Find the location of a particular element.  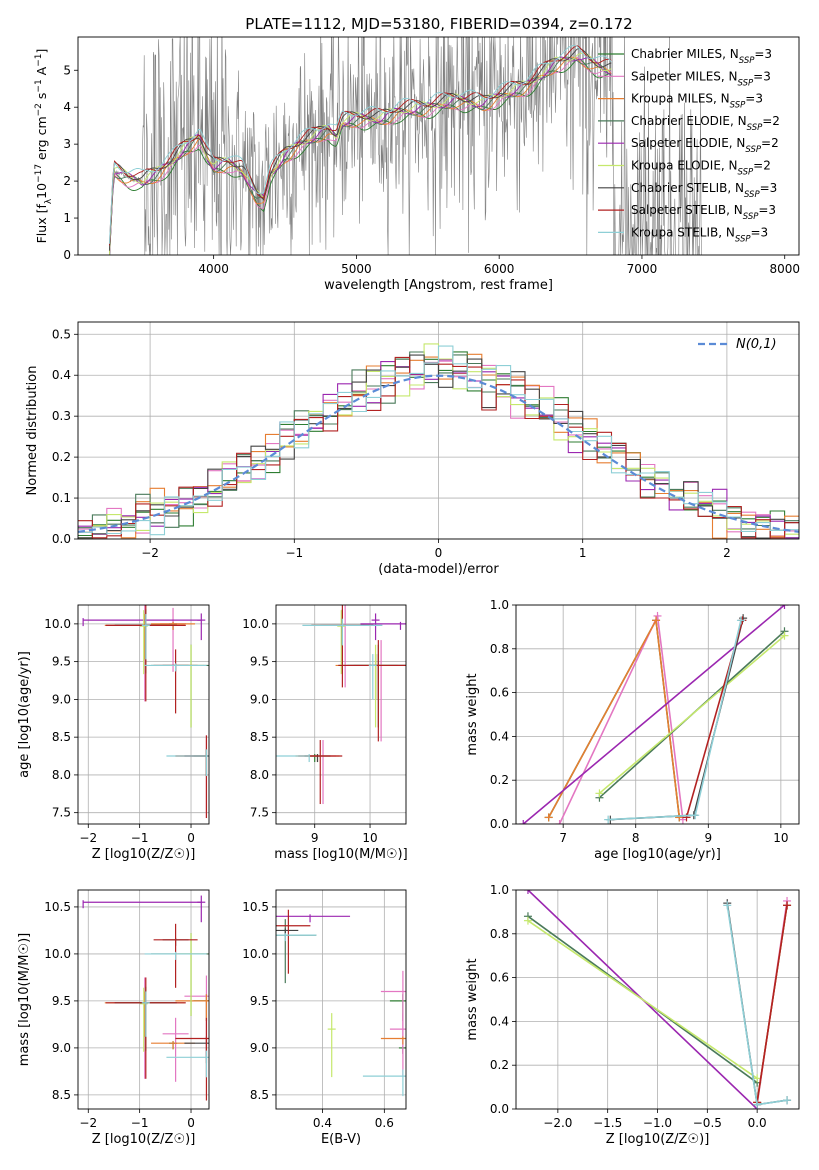

label-part: λ is located at coordinates (49, 201).